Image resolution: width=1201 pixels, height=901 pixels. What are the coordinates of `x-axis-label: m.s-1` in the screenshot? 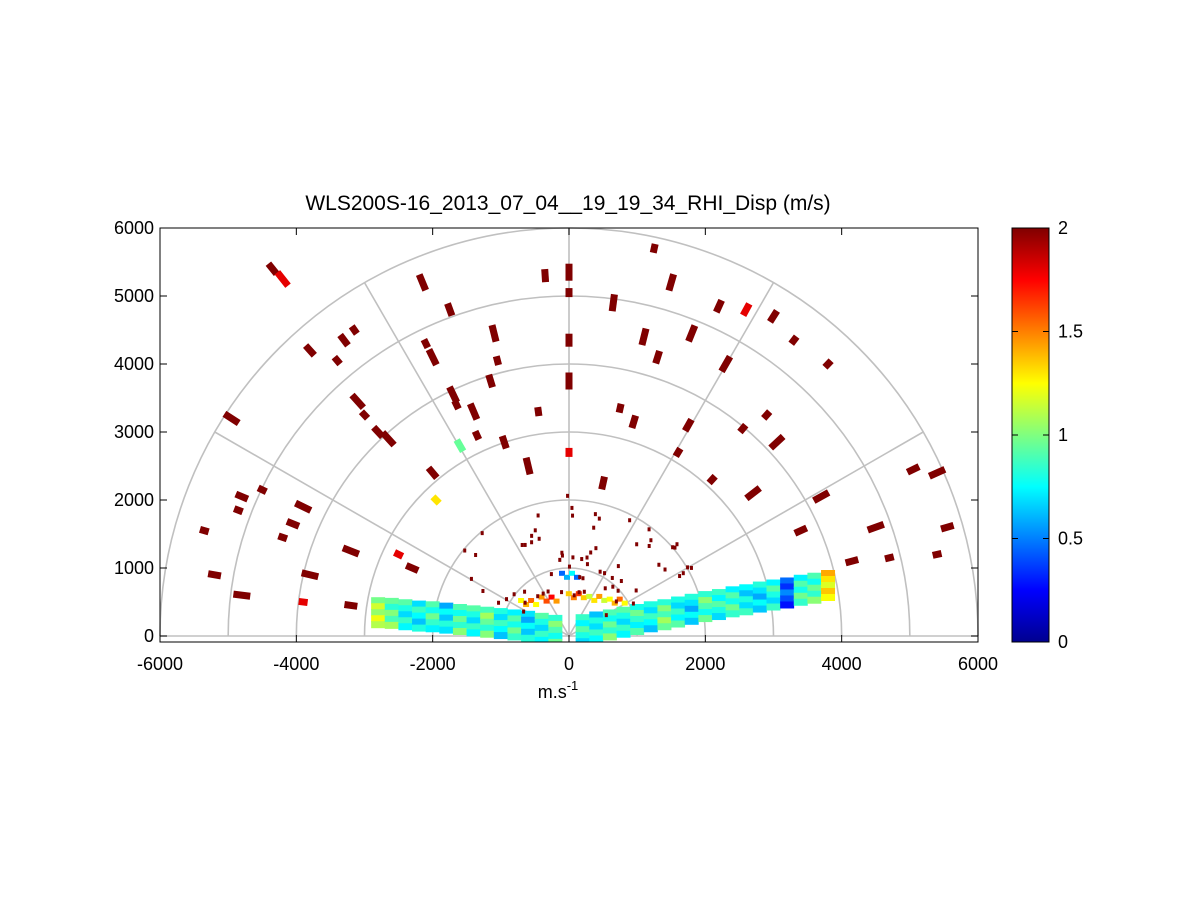 It's located at (558, 690).